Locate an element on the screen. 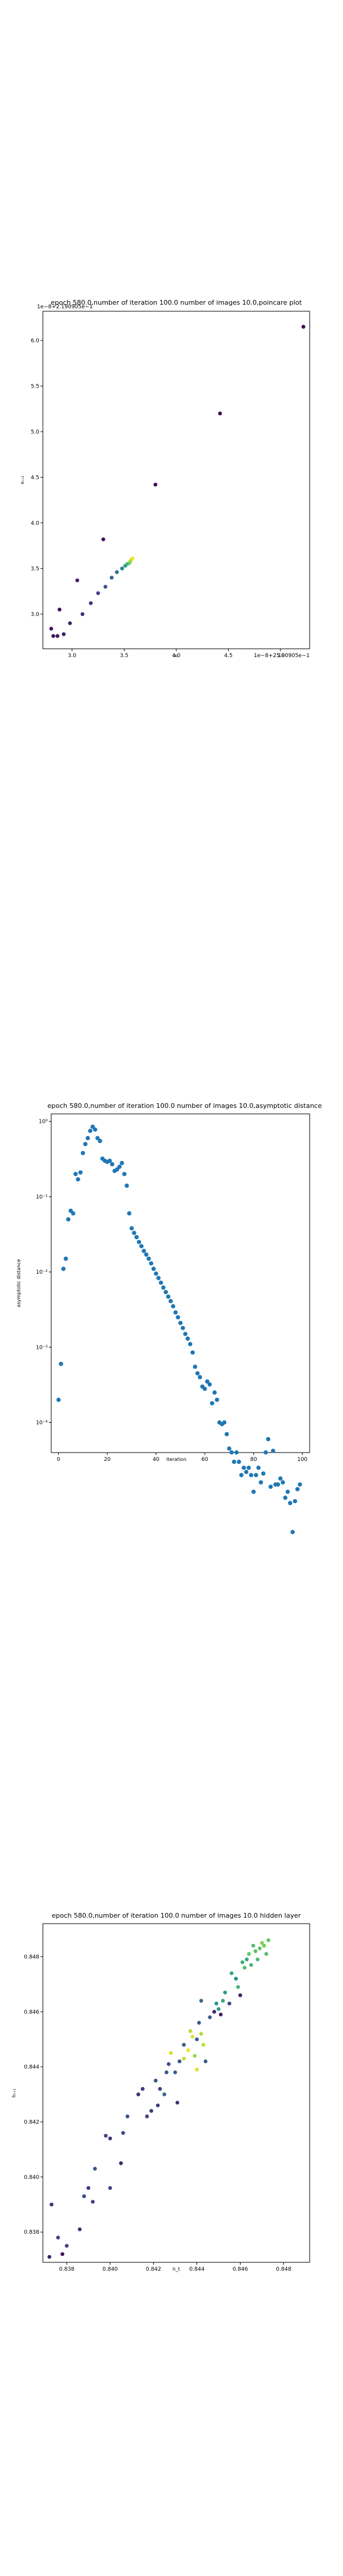  y-tick-label: 0.840 is located at coordinates (32, 2178).